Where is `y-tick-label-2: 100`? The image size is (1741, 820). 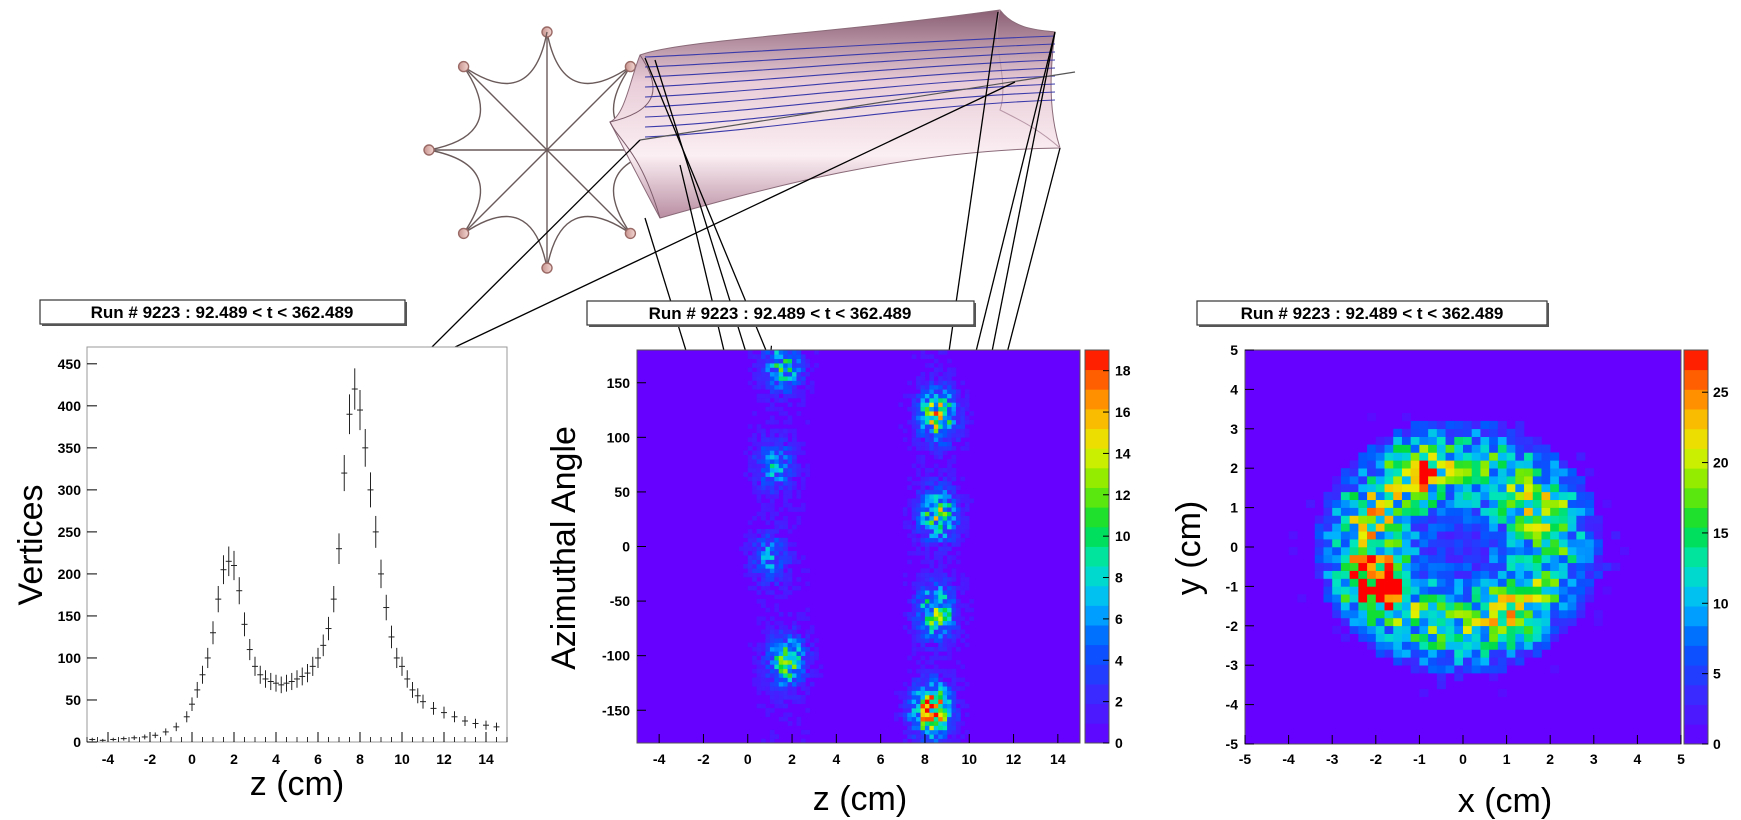 y-tick-label-2: 100 is located at coordinates (619, 437).